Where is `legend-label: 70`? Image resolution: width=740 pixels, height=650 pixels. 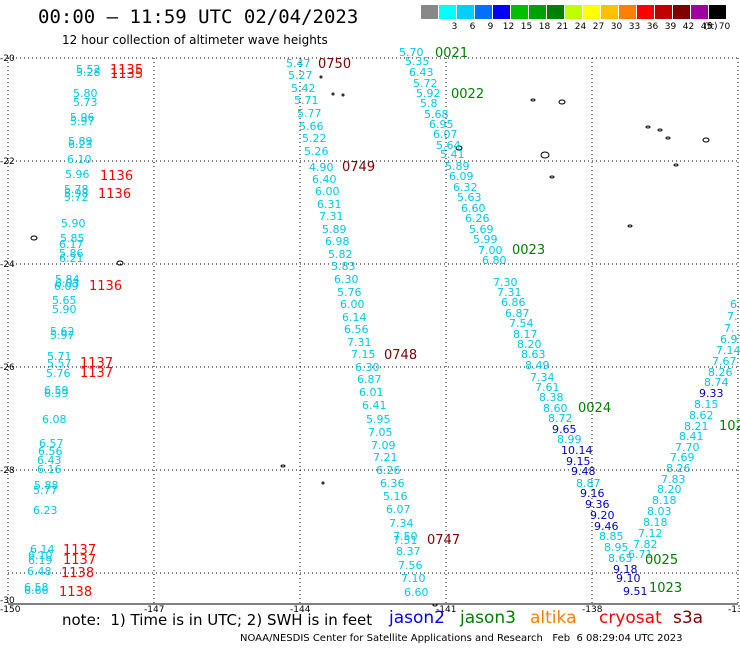 legend-label: 70 is located at coordinates (724, 27).